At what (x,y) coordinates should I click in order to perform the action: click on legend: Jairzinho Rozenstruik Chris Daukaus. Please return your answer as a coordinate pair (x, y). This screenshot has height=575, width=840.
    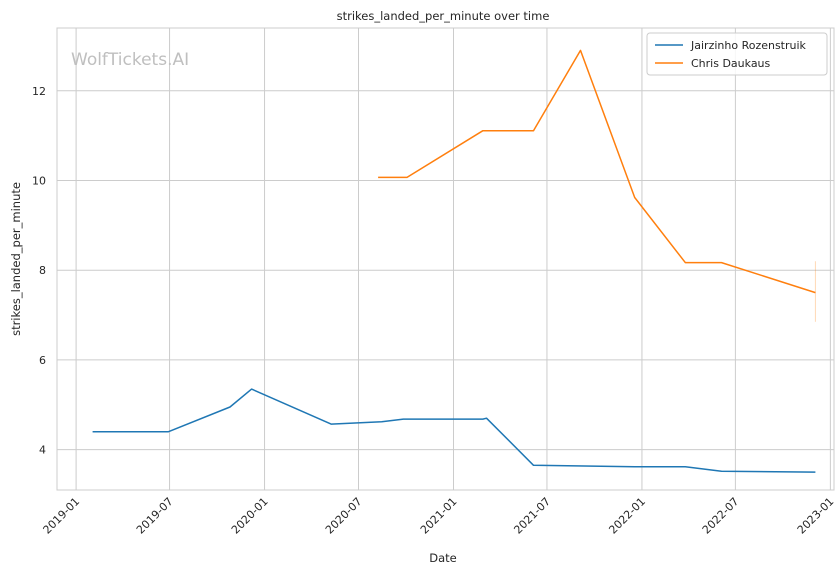
    Looking at the image, I should click on (737, 54).